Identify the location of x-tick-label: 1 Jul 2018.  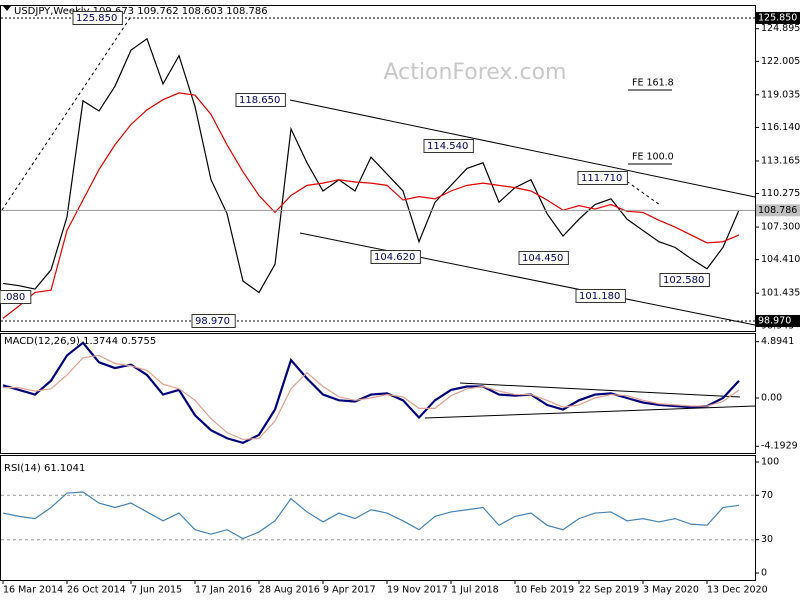
(475, 590).